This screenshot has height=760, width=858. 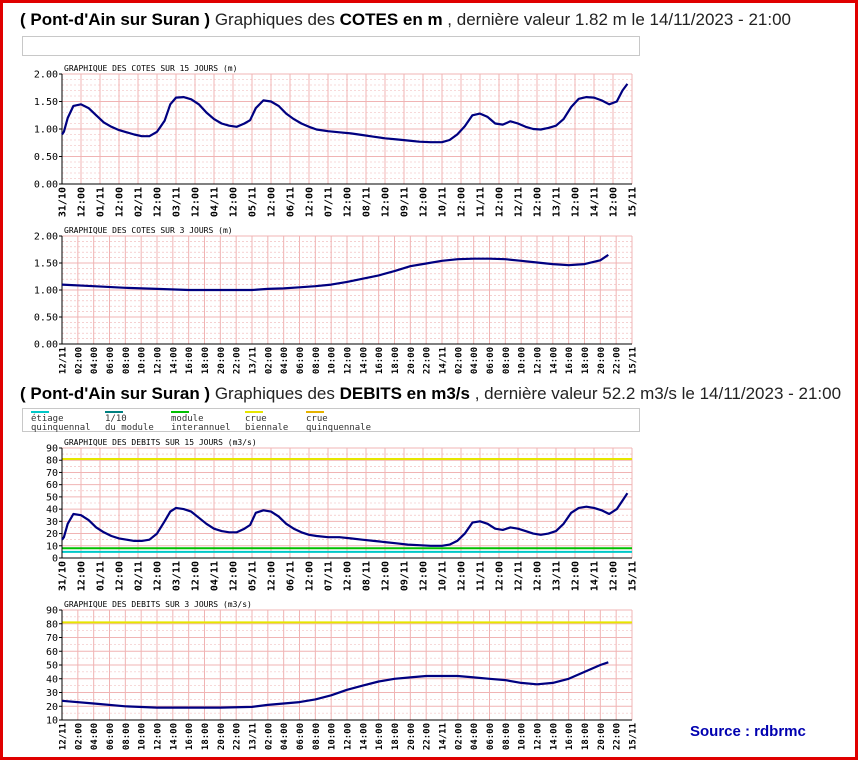 I want to click on legend-item-crue-biennale: crue biennale, so click(x=266, y=422).